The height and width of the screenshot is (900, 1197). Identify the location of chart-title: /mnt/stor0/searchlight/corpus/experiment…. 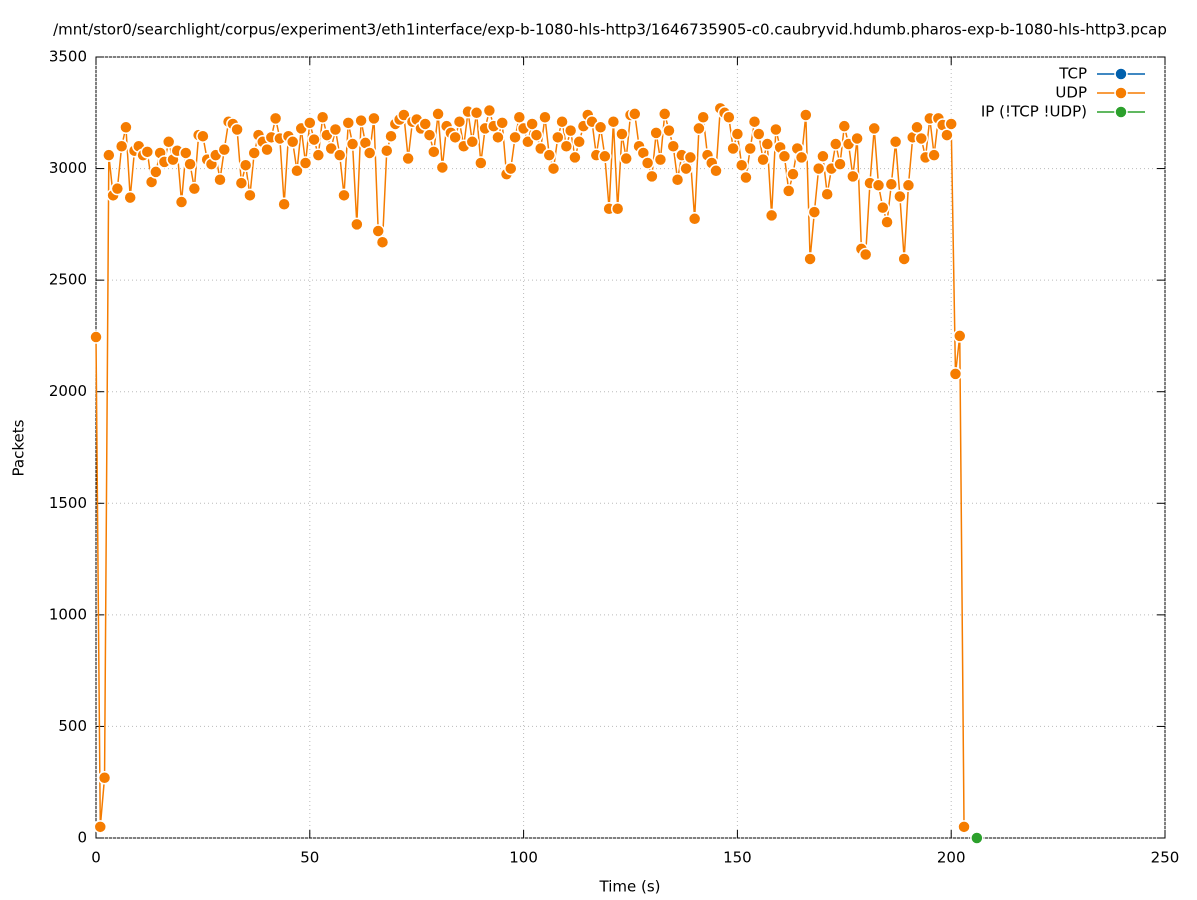
(610, 30).